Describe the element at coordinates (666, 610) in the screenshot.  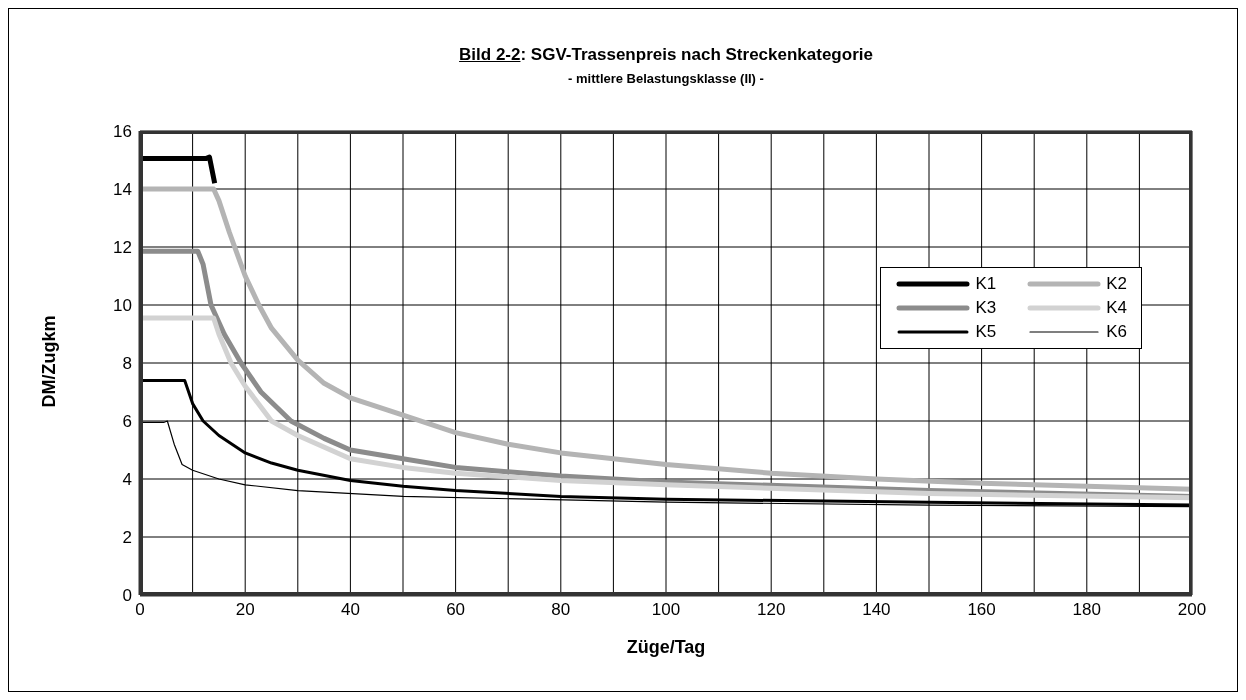
I see `x-tick-label: 100` at that location.